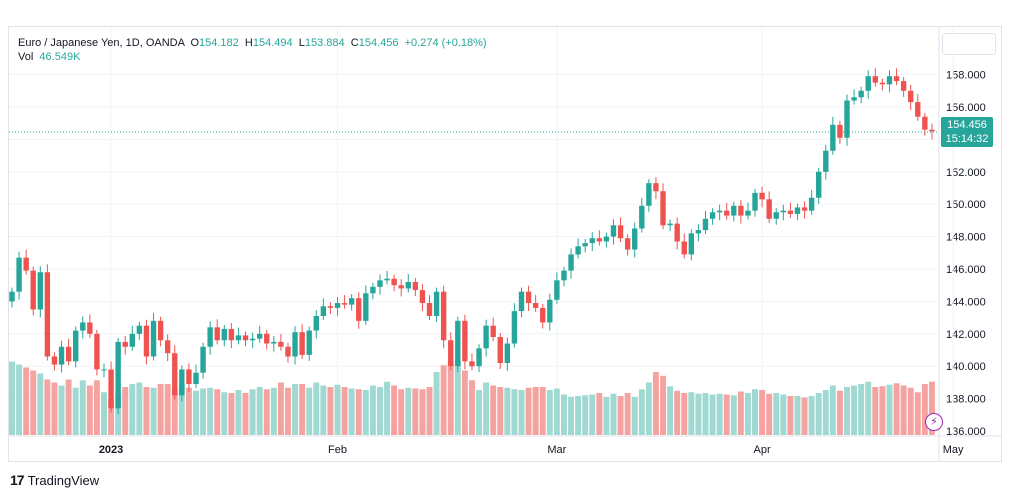  I want to click on brand-name: TradingView, so click(63, 480).